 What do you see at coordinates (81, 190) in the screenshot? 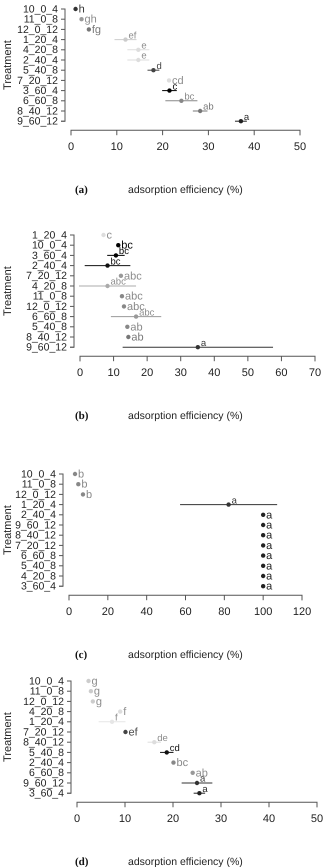
I see `text: (a)` at bounding box center [81, 190].